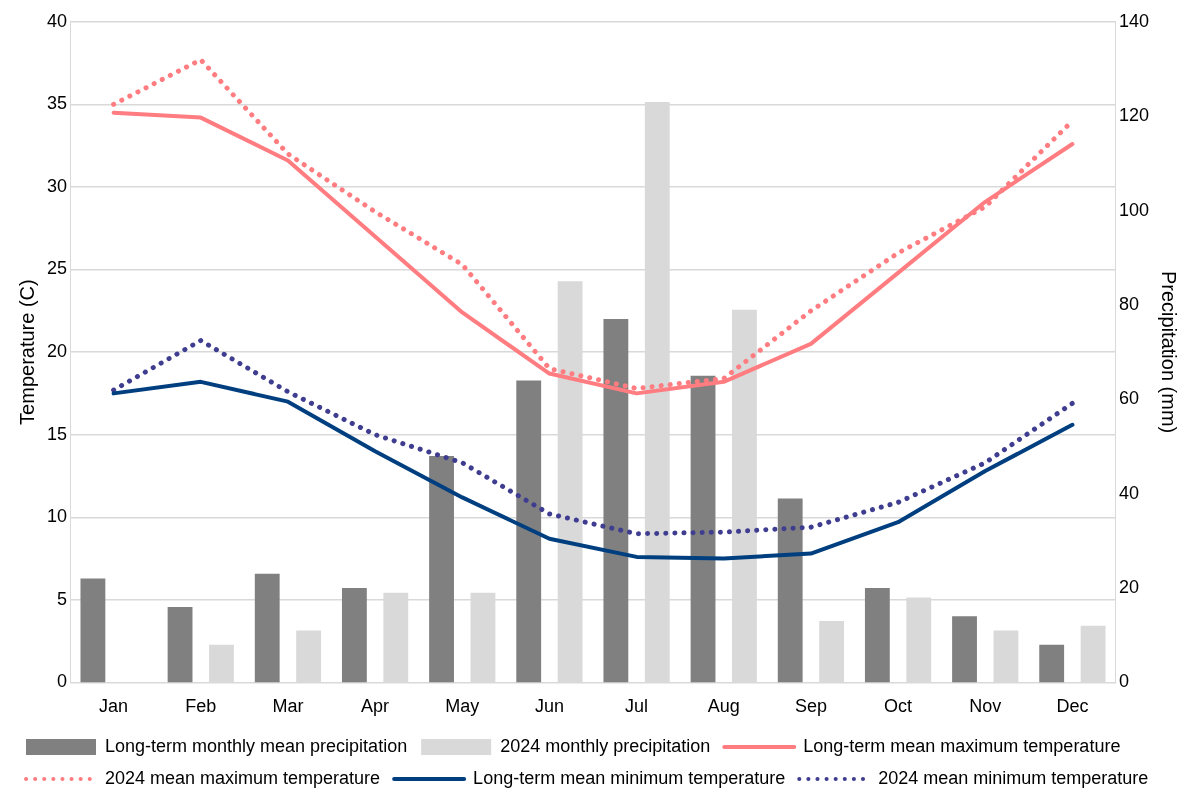 The width and height of the screenshot is (1203, 810). What do you see at coordinates (1134, 209) in the screenshot?
I see `y2-tick-label: 100` at bounding box center [1134, 209].